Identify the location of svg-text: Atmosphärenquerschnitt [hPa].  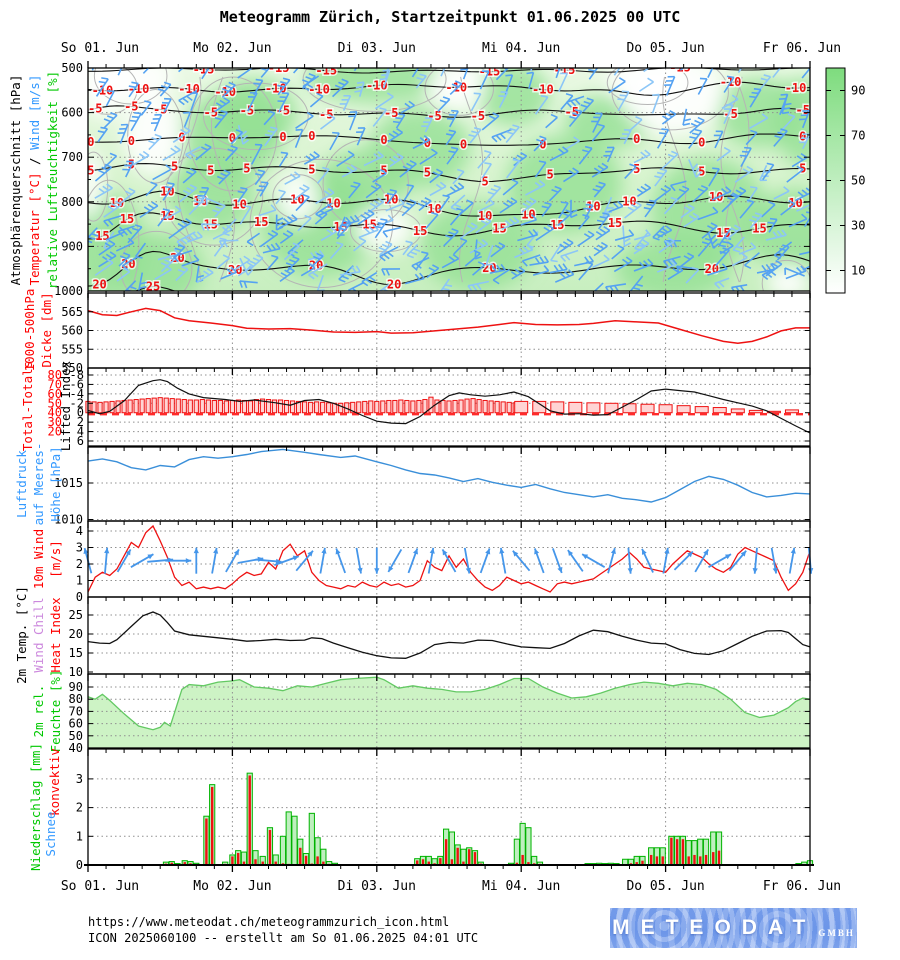
(15, 180).